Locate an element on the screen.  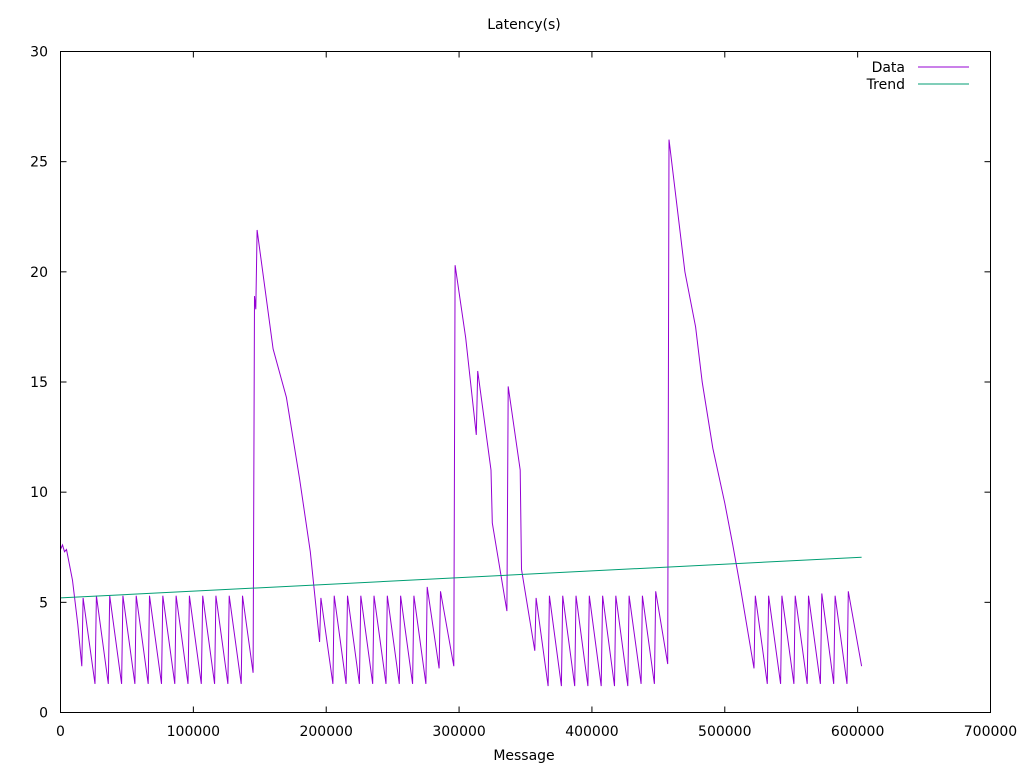
x-axis-label: Message is located at coordinates (523, 756).